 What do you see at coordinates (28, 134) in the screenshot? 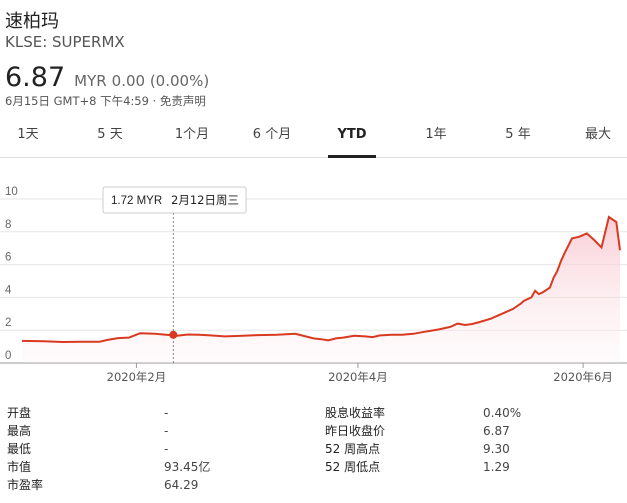
I see `tab-1d: 1天` at bounding box center [28, 134].